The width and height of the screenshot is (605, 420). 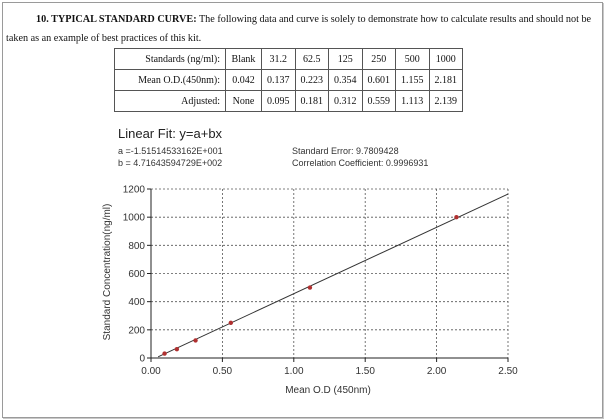 What do you see at coordinates (170, 163) in the screenshot?
I see `fit-coefficient-b: b = 4.71643594729E+002` at bounding box center [170, 163].